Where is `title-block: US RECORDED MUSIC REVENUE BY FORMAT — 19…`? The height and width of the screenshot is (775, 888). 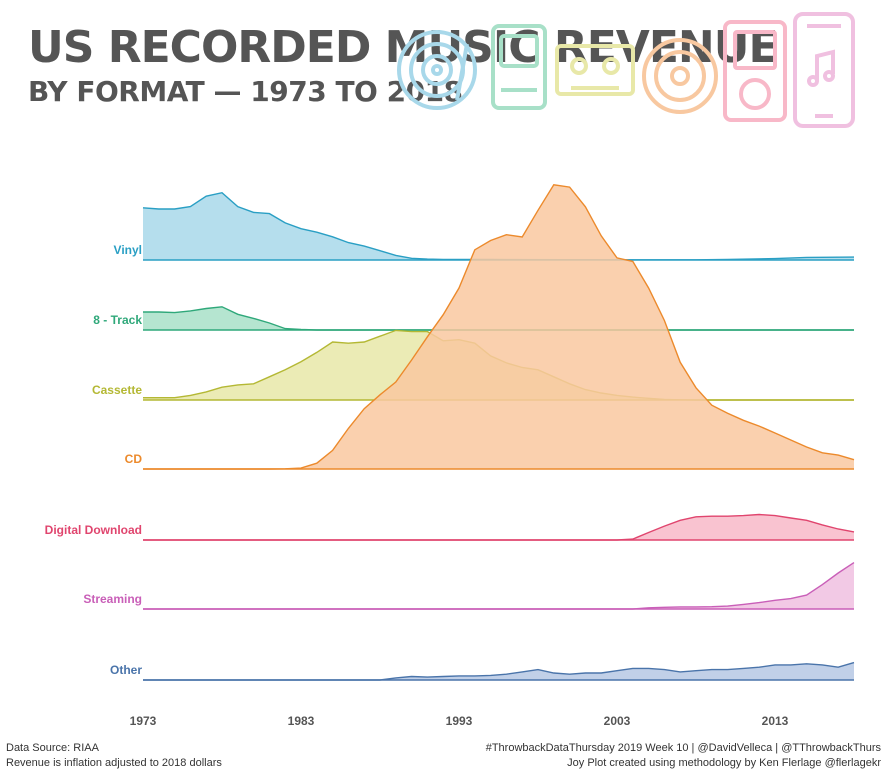
title-block: US RECORDED MUSIC REVENUE BY FORMAT — 19… is located at coordinates (403, 72).